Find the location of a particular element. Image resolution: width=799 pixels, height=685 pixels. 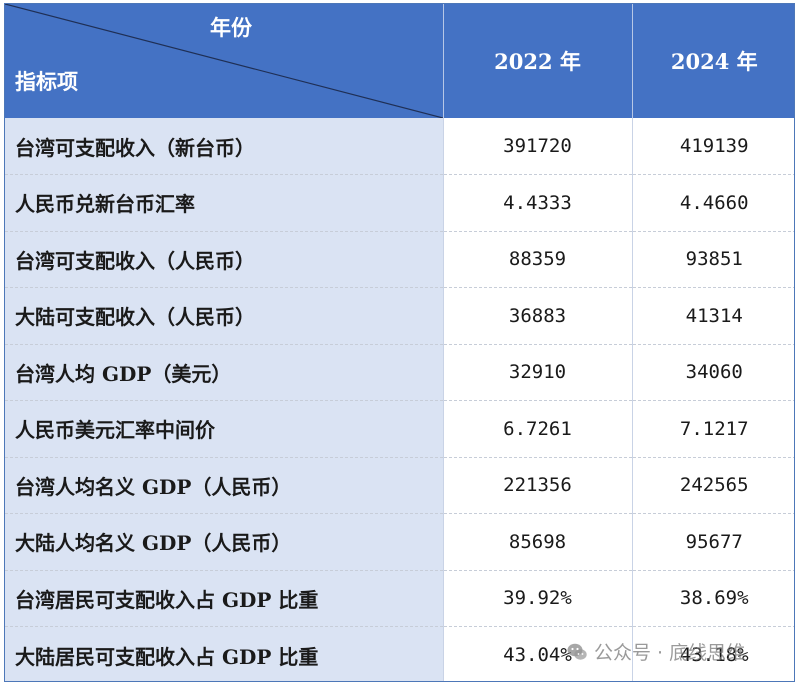

corner-label-indicator: 指标项 is located at coordinates (46, 81).